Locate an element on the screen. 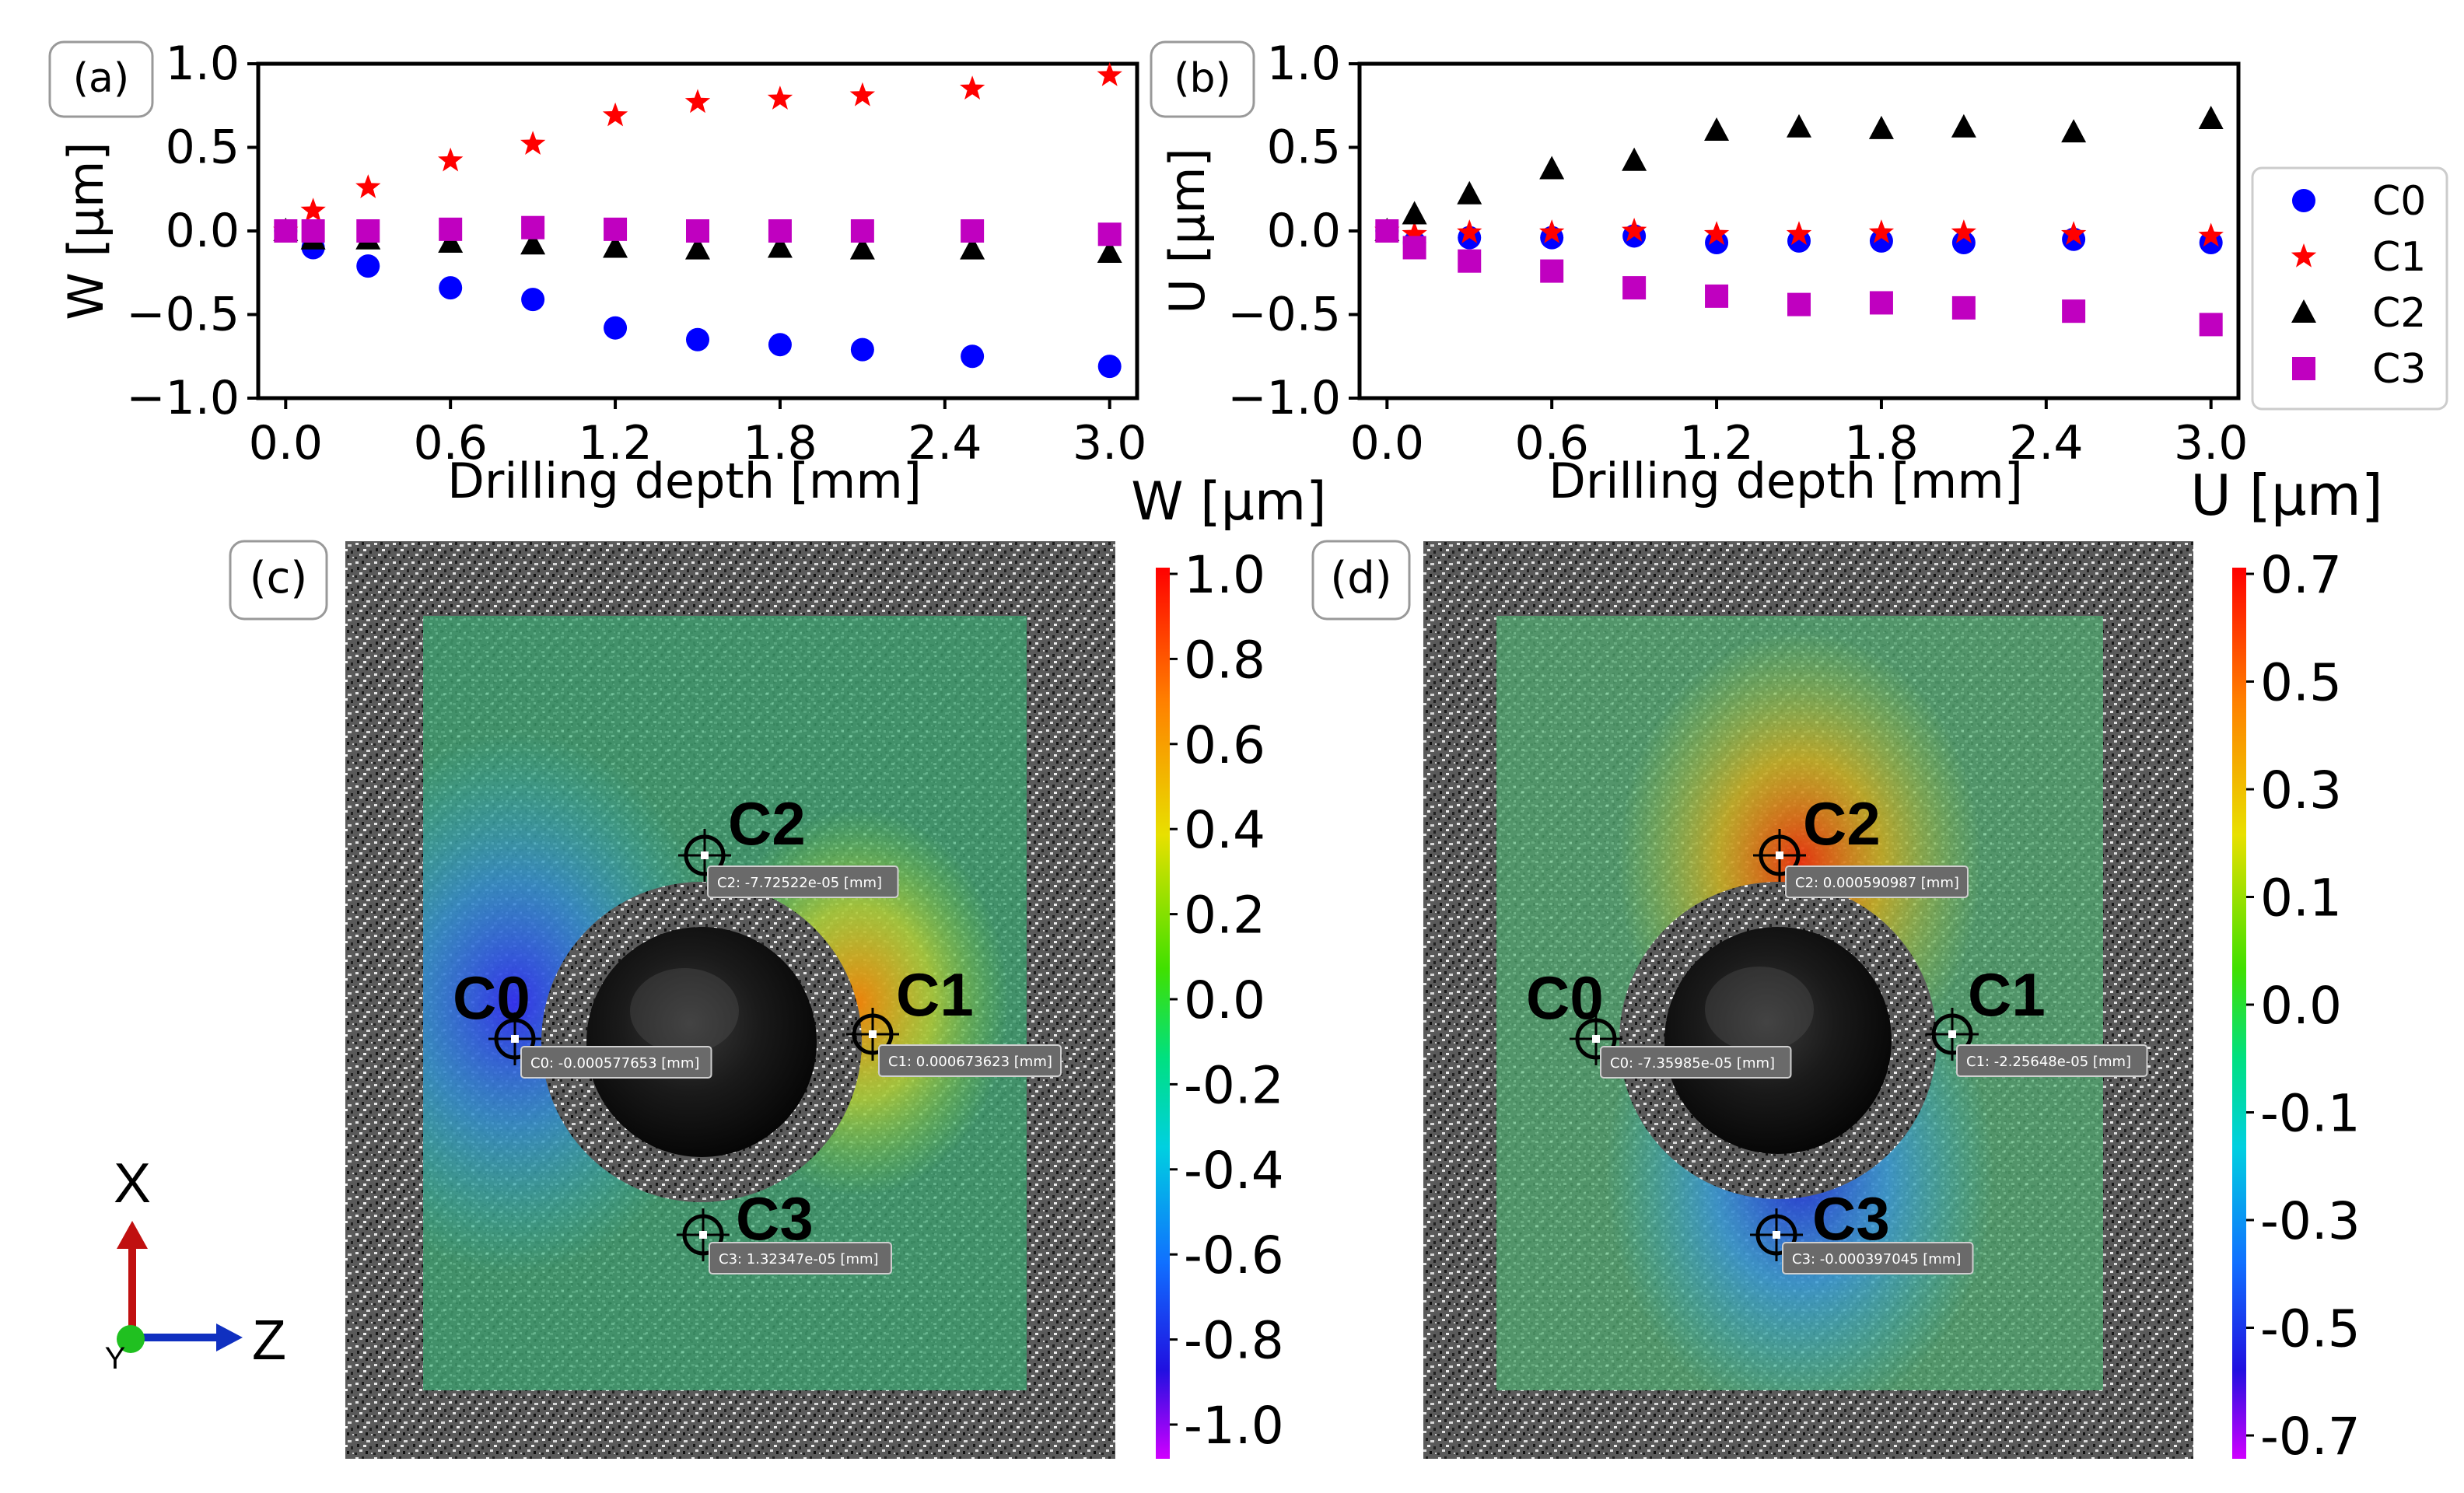 The width and height of the screenshot is (2464, 1493). value-tag-c0: C0: -0.000577653 [mm] is located at coordinates (615, 1063).